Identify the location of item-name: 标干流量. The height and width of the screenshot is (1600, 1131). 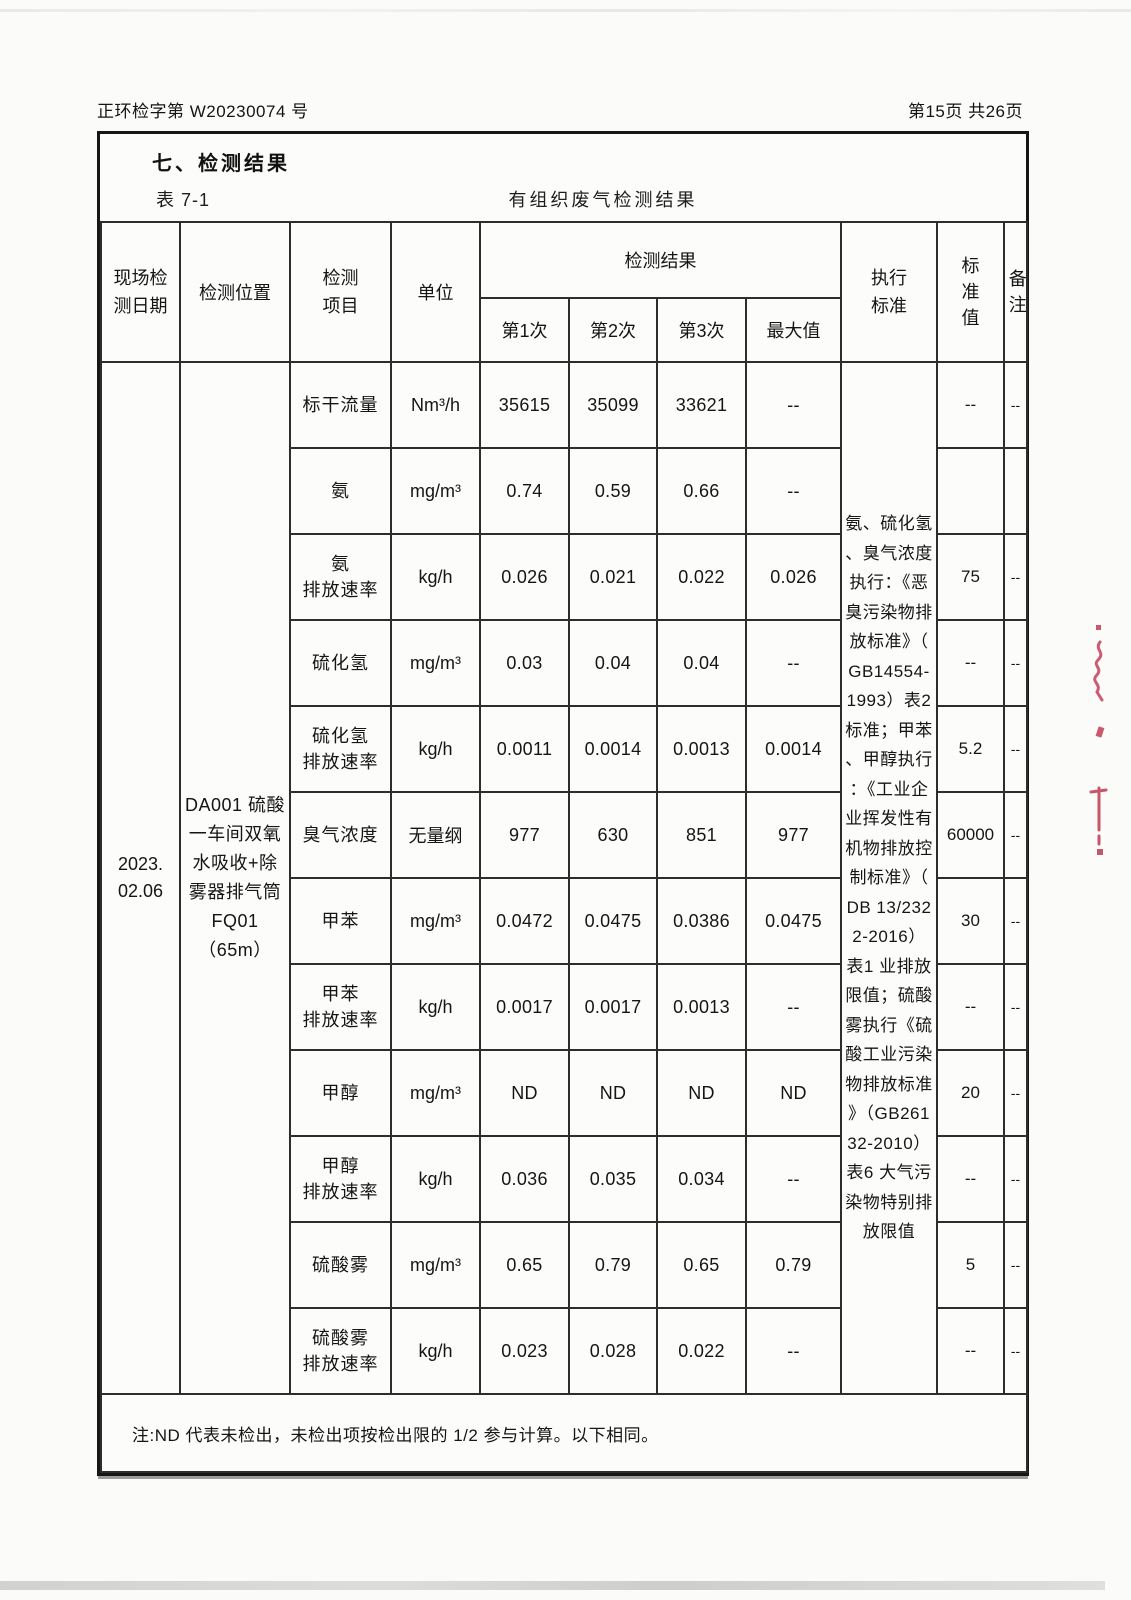
(340, 405).